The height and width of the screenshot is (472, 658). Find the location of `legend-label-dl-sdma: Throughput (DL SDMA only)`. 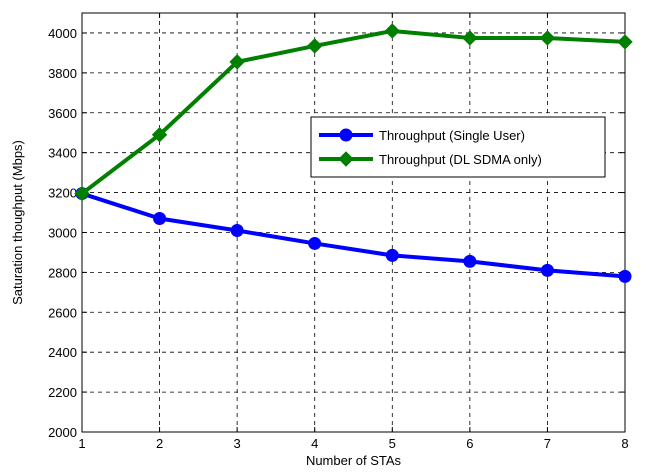

legend-label-dl-sdma: Throughput (DL SDMA only) is located at coordinates (460, 159).